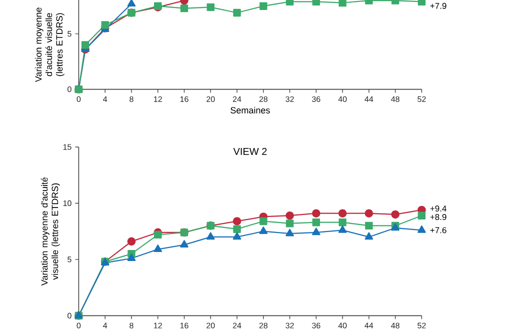 The width and height of the screenshot is (509, 336). I want to click on y-tick-label: 10, so click(67, 203).